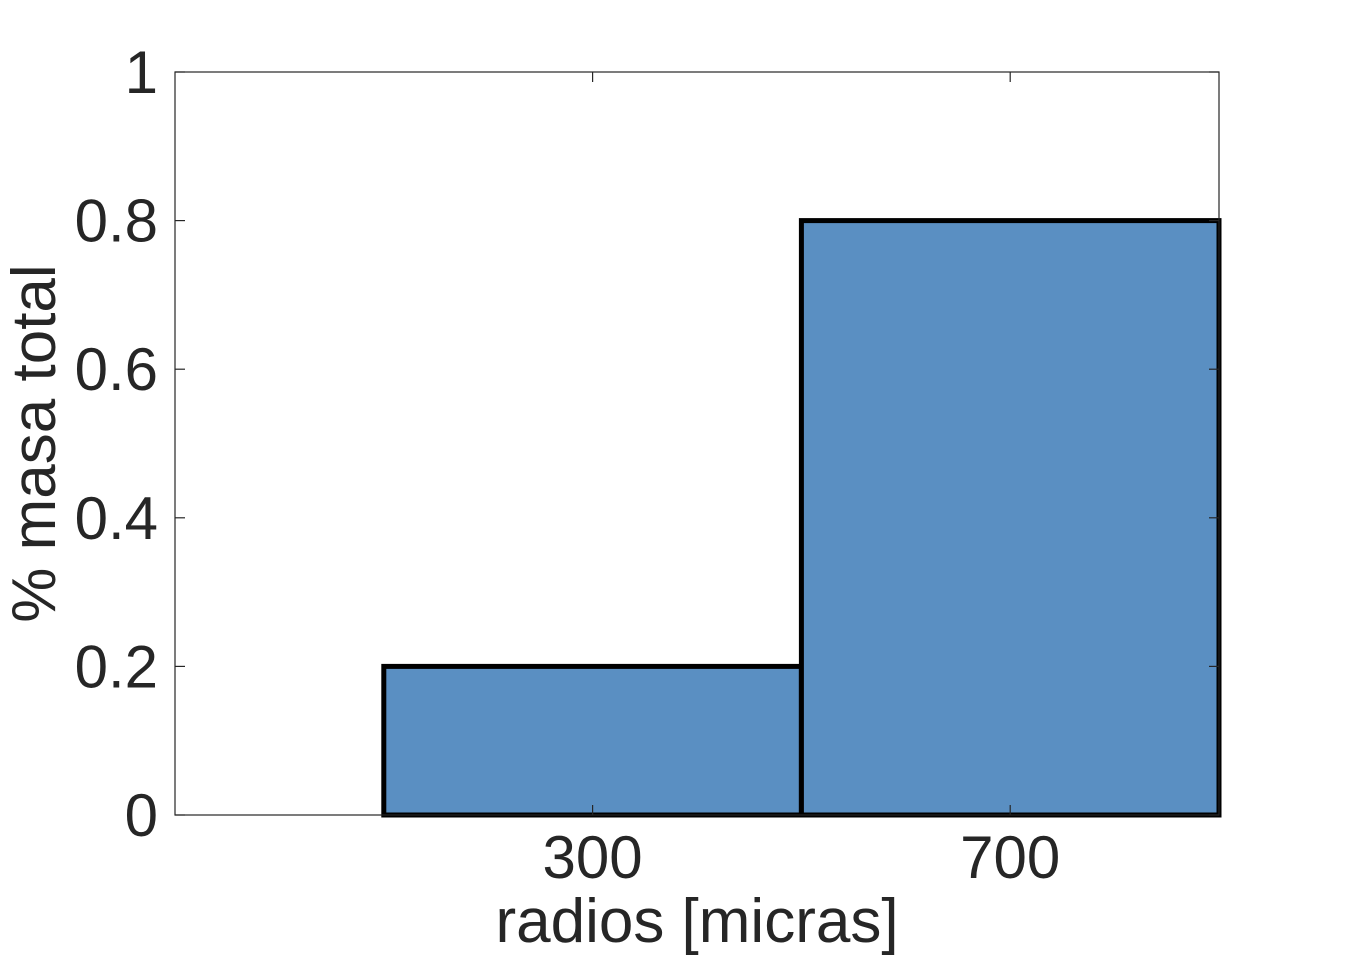 The height and width of the screenshot is (958, 1347). I want to click on x-axis-title: radios [micras], so click(696, 921).